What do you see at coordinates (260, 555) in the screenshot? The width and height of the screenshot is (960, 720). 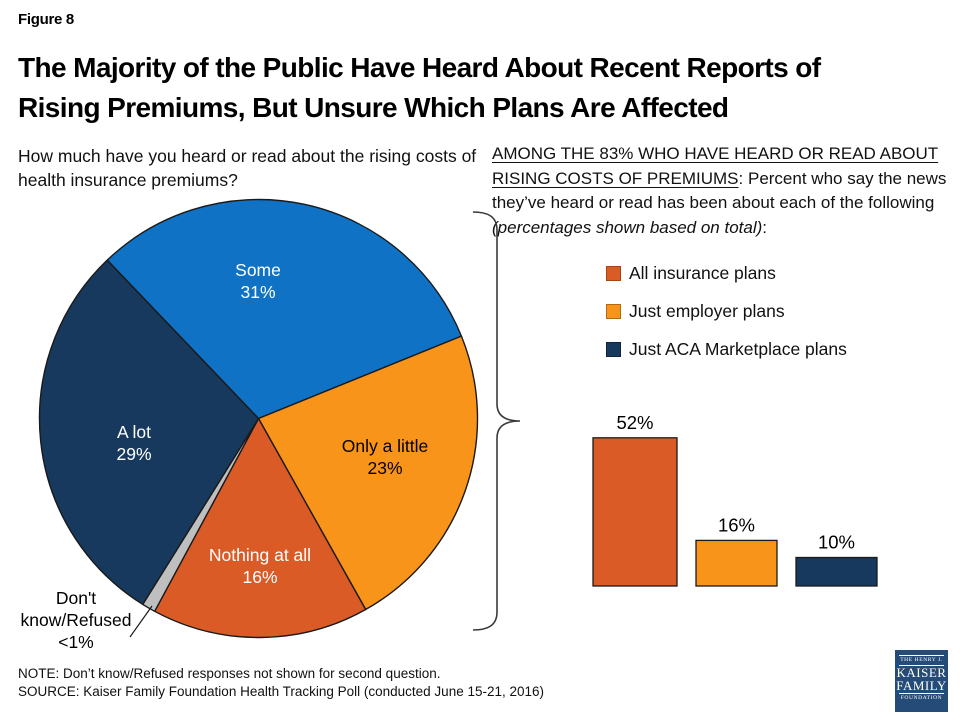 I see `pie-label-nothing-at-all-text: Nothing at all` at bounding box center [260, 555].